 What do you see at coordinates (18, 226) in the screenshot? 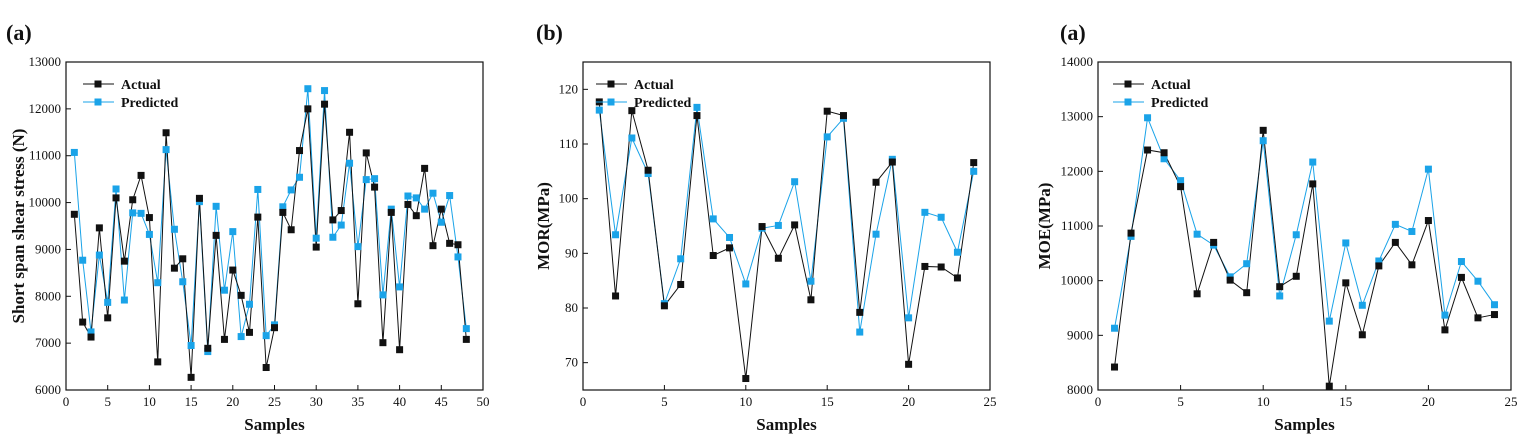
I see `y-axis-title: Short span shear stress (N)` at bounding box center [18, 226].